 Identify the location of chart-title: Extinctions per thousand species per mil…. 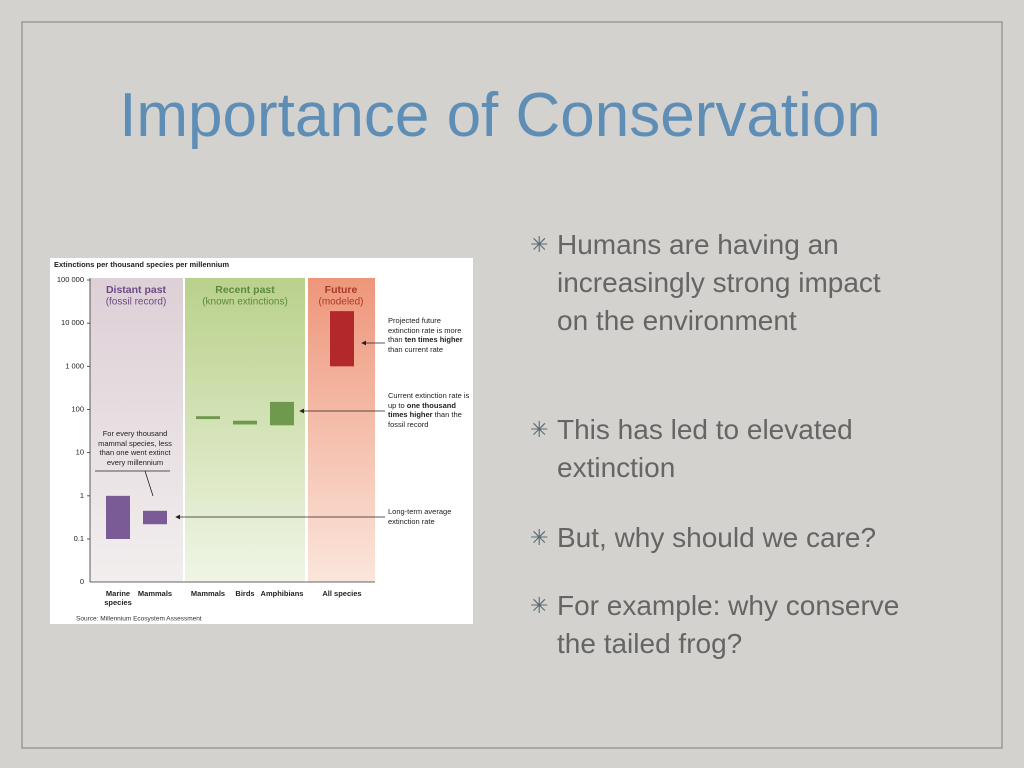
(141, 264).